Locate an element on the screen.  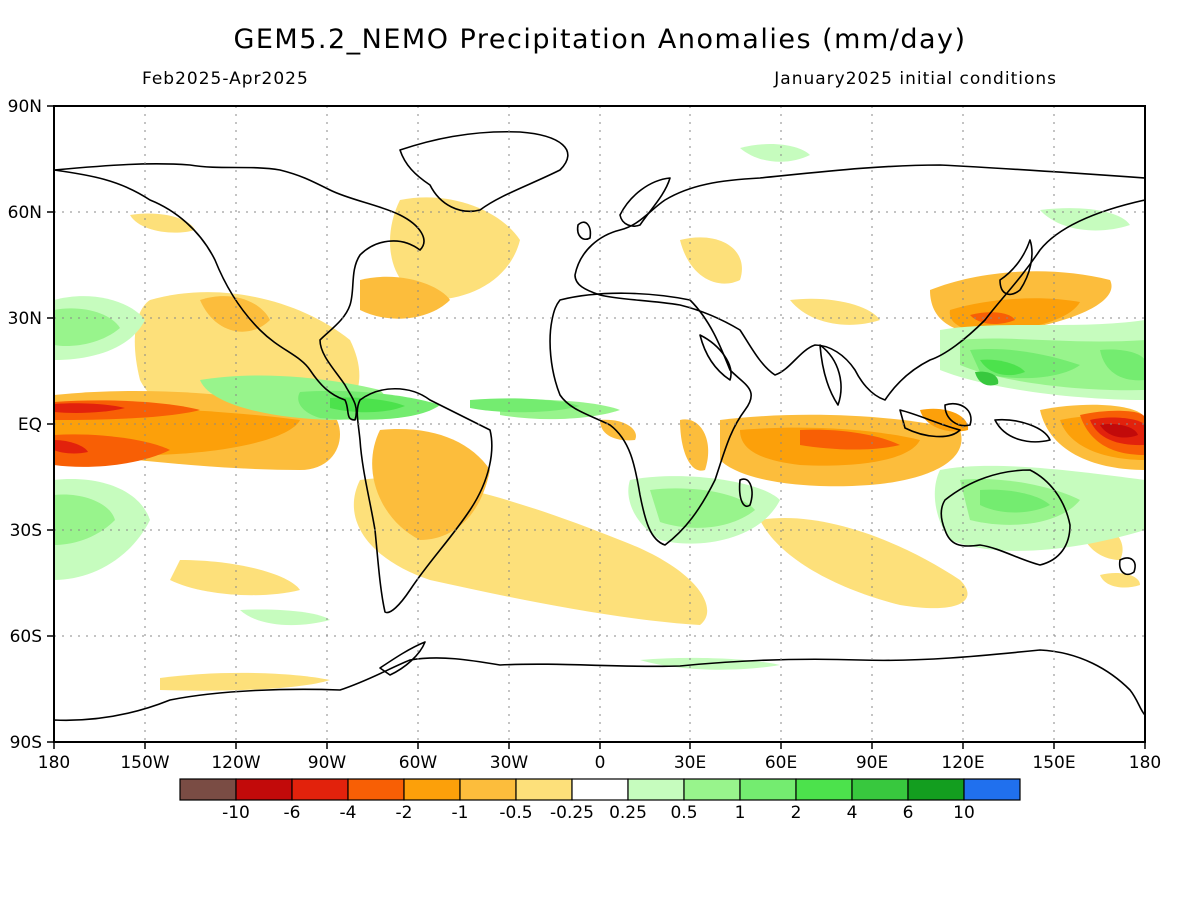
lon-label: 150E is located at coordinates (1053, 763).